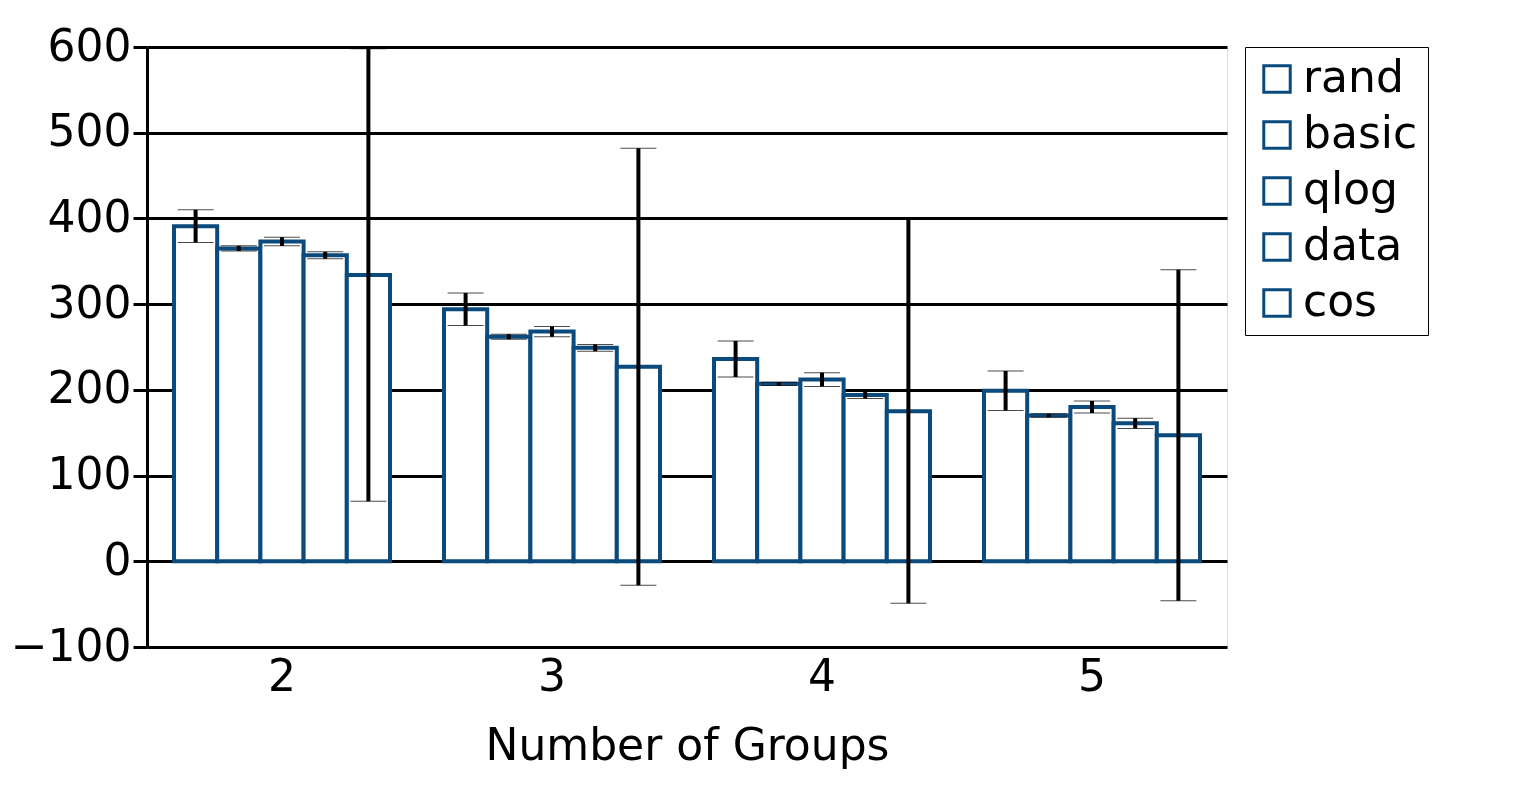 The image size is (1517, 810). I want to click on legend-label: basic, so click(1360, 132).